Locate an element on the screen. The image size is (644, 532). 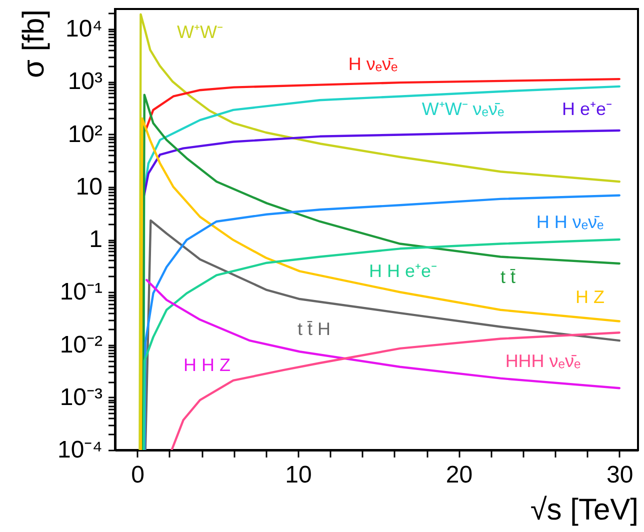
series-label: t t̄ is located at coordinates (508, 277).